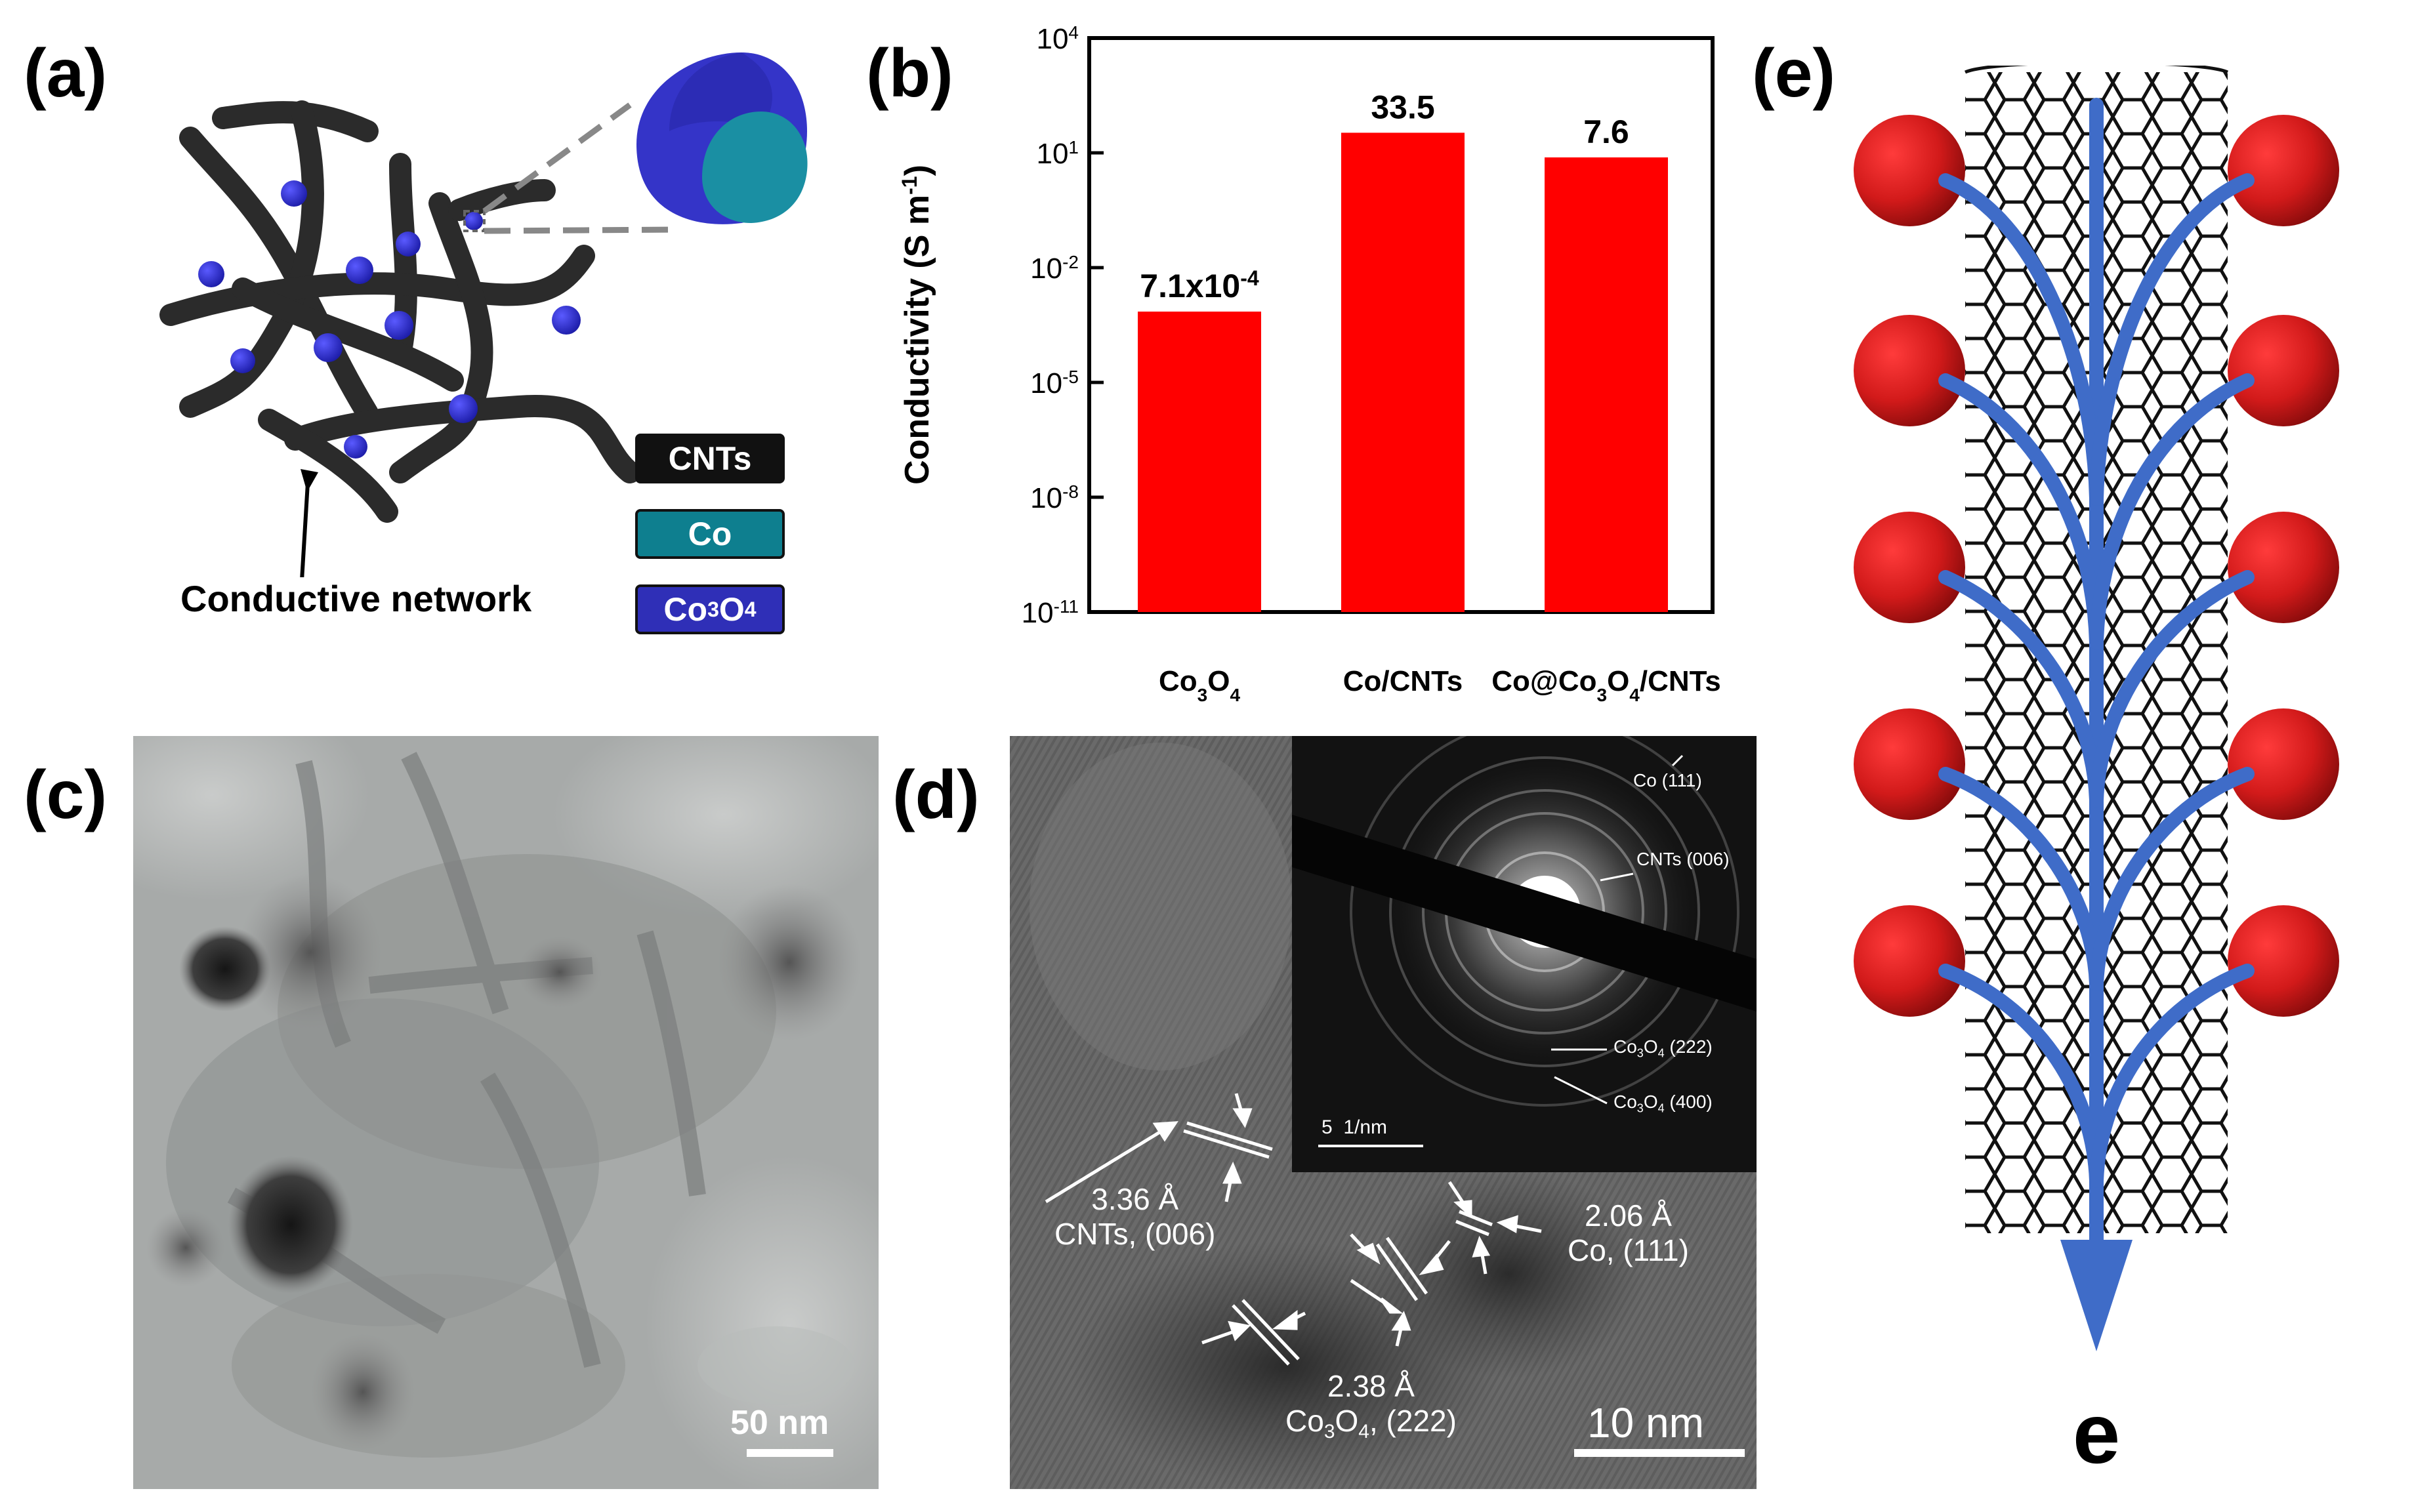 The image size is (2414, 1512). I want to click on cnt-tubes, so click(400, 312).